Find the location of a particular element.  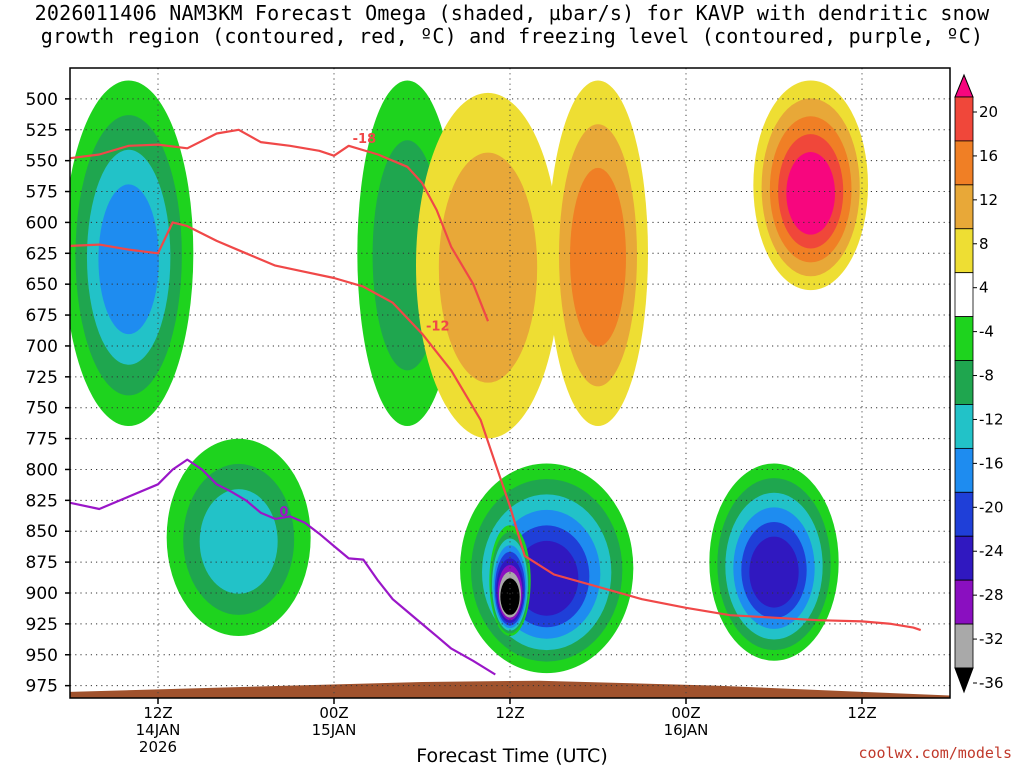

colorbar: 20 16 12 8 4 -4 -8 -12 -16 -20 -24 -28 -32 -36 is located at coordinates (979, 383).